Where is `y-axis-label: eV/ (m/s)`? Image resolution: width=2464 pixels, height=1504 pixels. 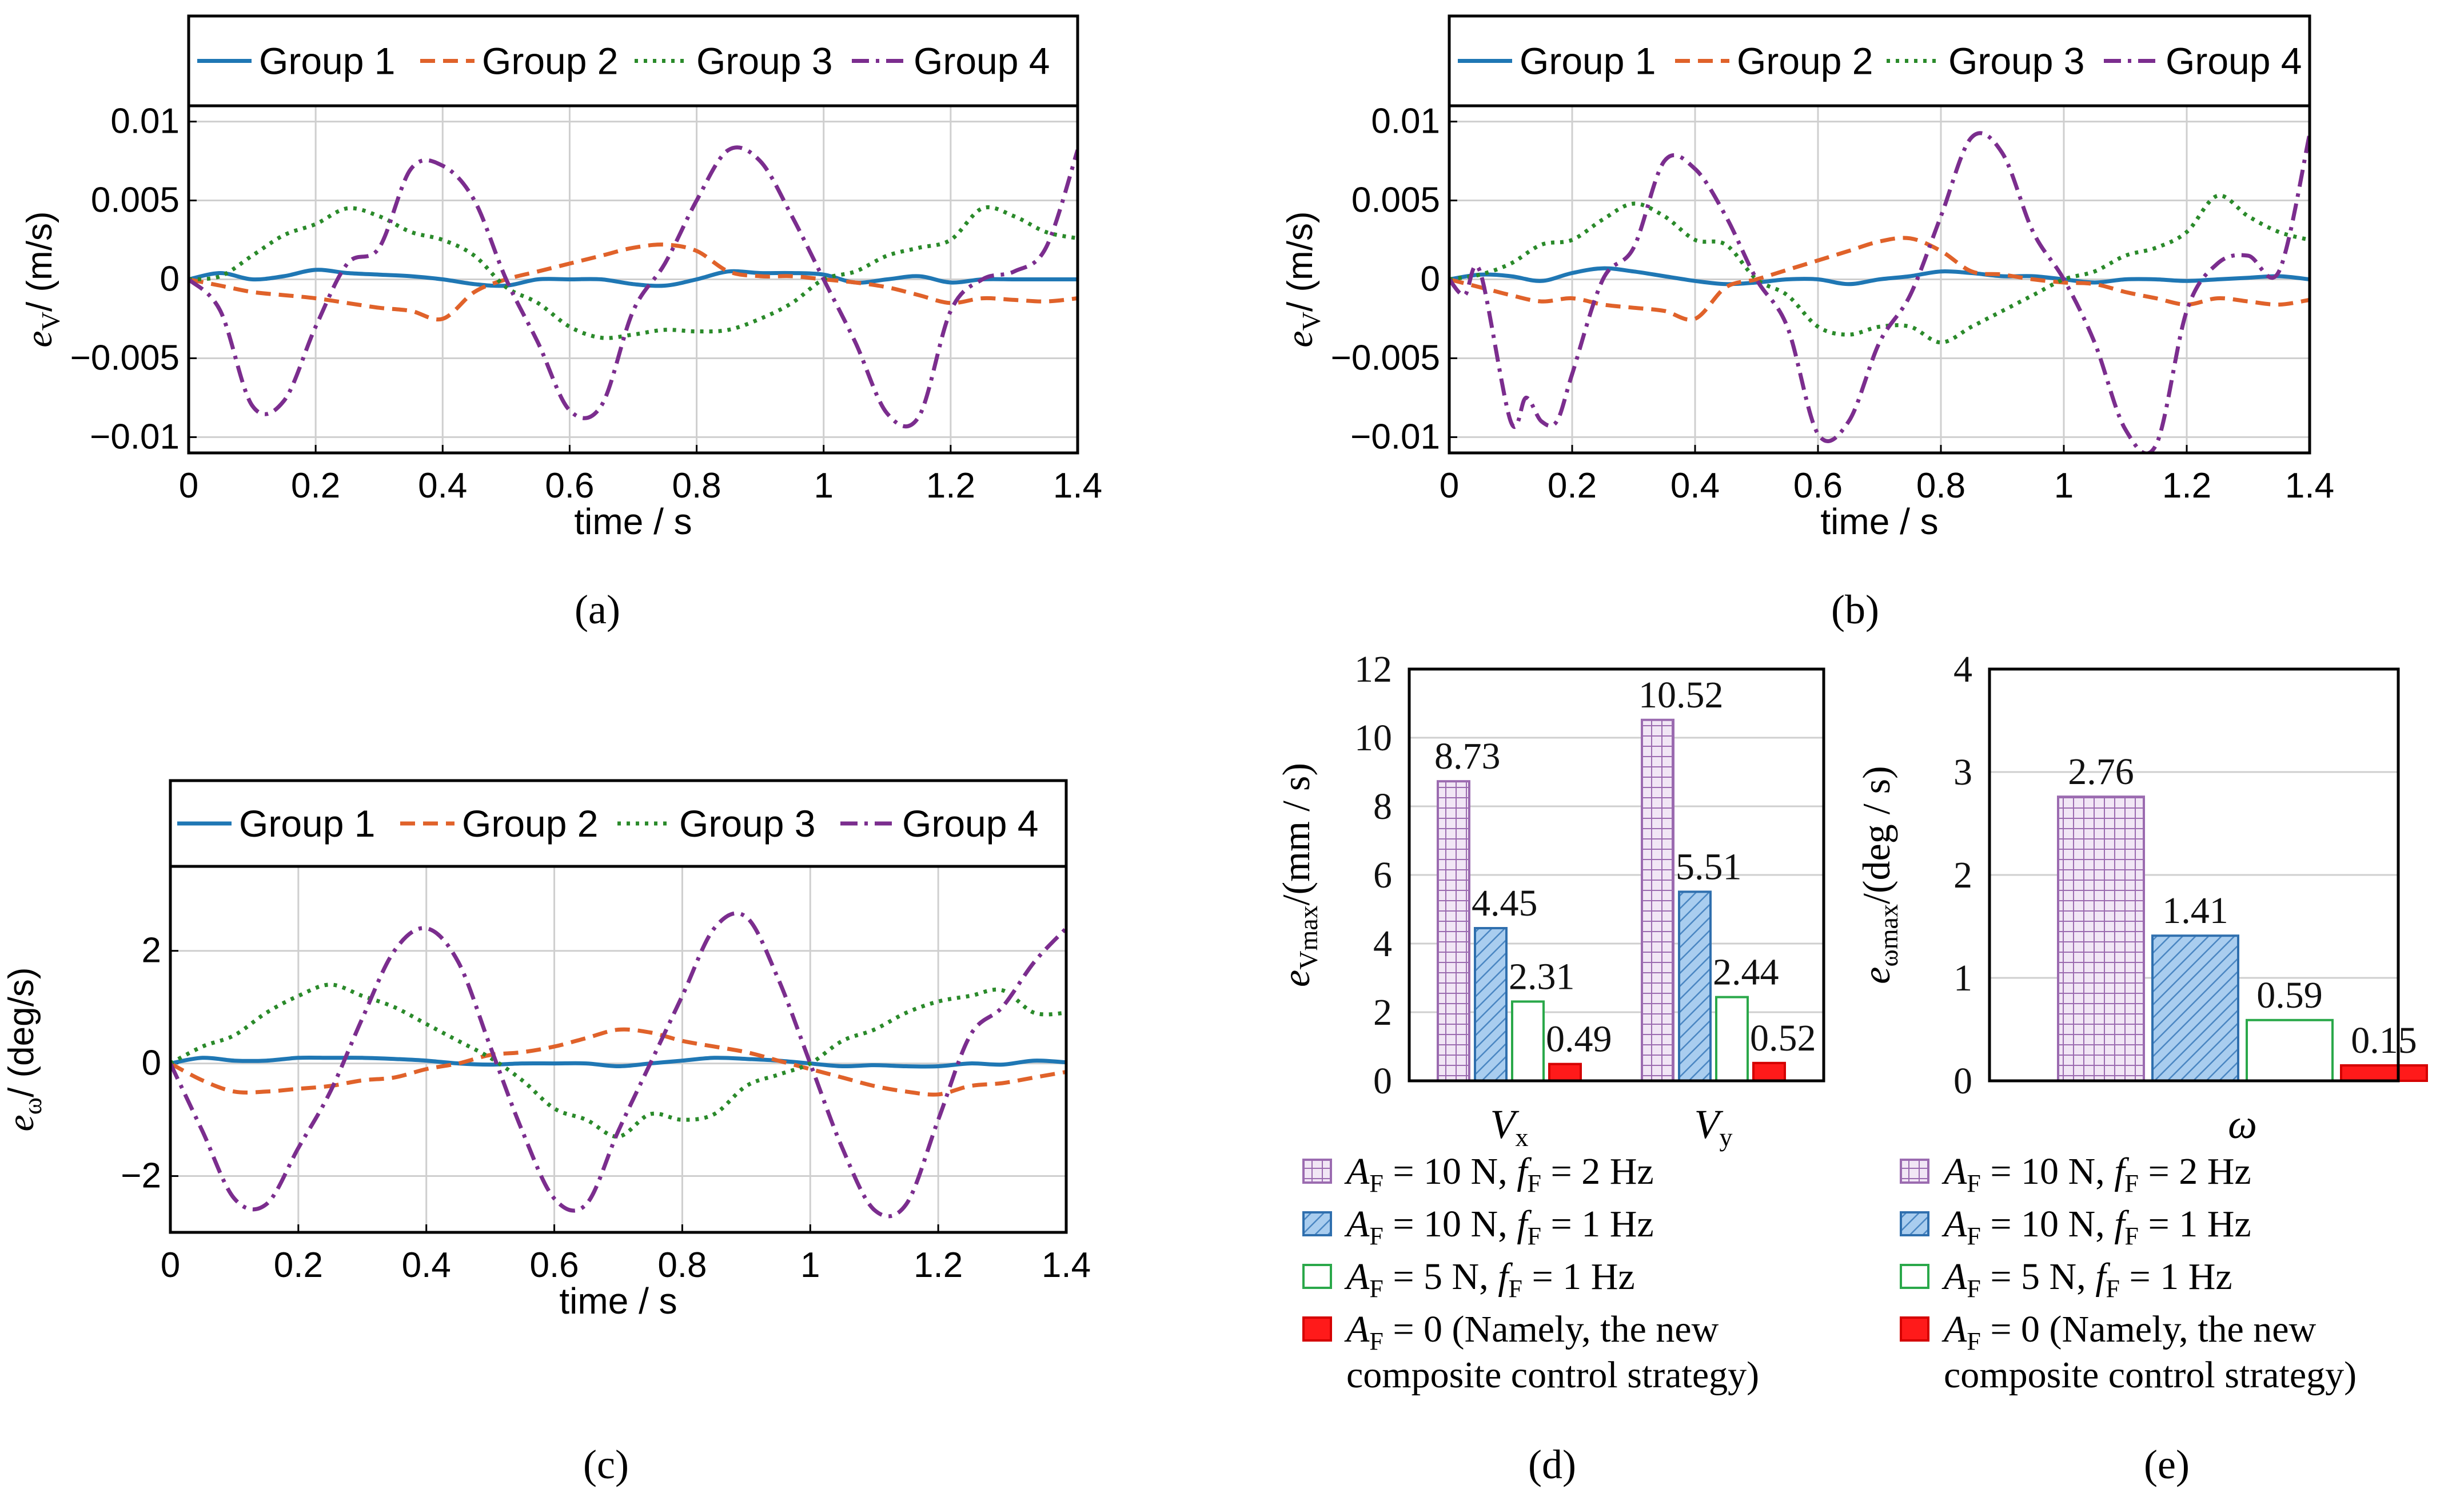 y-axis-label: eV/ (m/s) is located at coordinates (42, 279).